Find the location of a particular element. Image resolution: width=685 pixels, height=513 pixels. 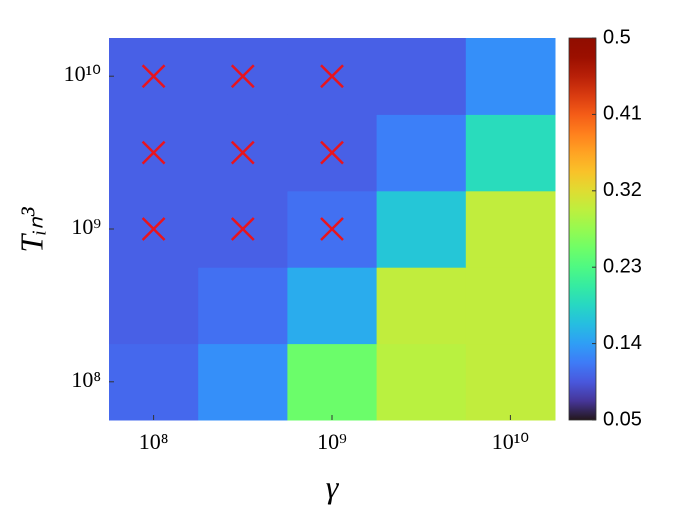

colorbar is located at coordinates (582, 229).